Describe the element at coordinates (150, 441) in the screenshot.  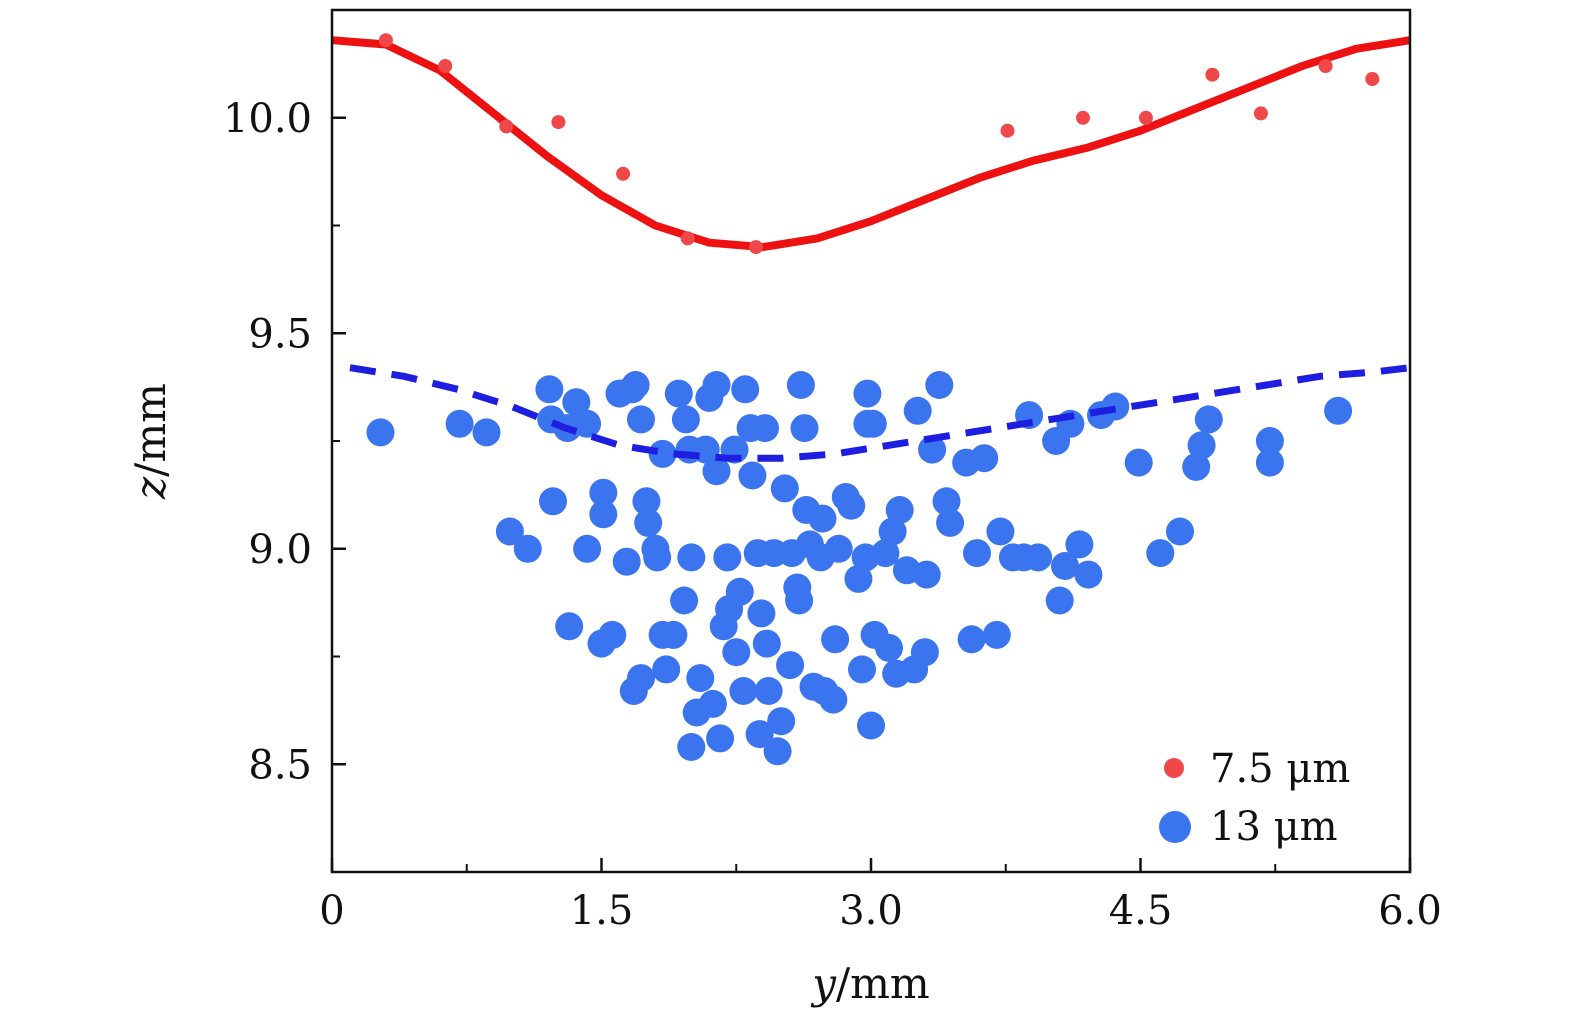
I see `y-axis-title: z/mm` at that location.